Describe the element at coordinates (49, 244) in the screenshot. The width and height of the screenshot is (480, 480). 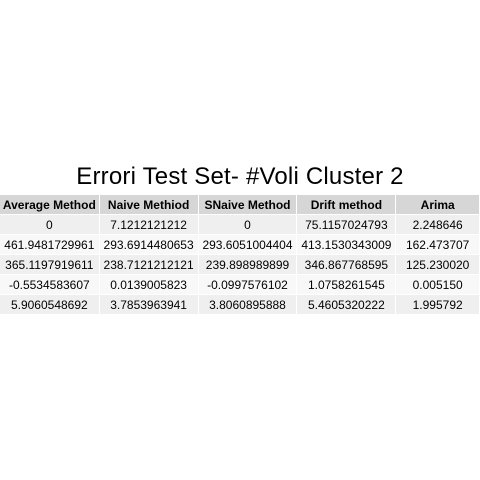
I see `table-cell: 461.9481729961` at that location.